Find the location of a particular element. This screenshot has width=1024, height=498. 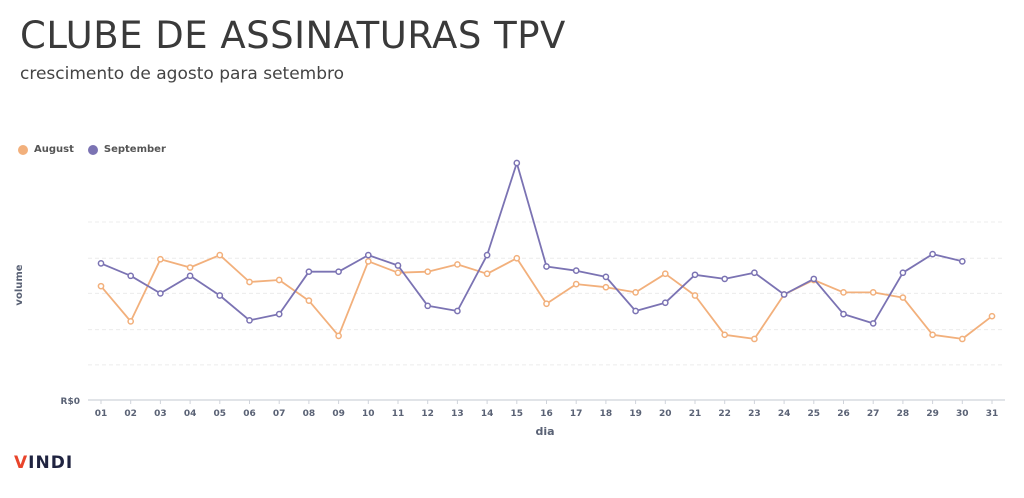

x-tick-label-26: 26 is located at coordinates (843, 414).